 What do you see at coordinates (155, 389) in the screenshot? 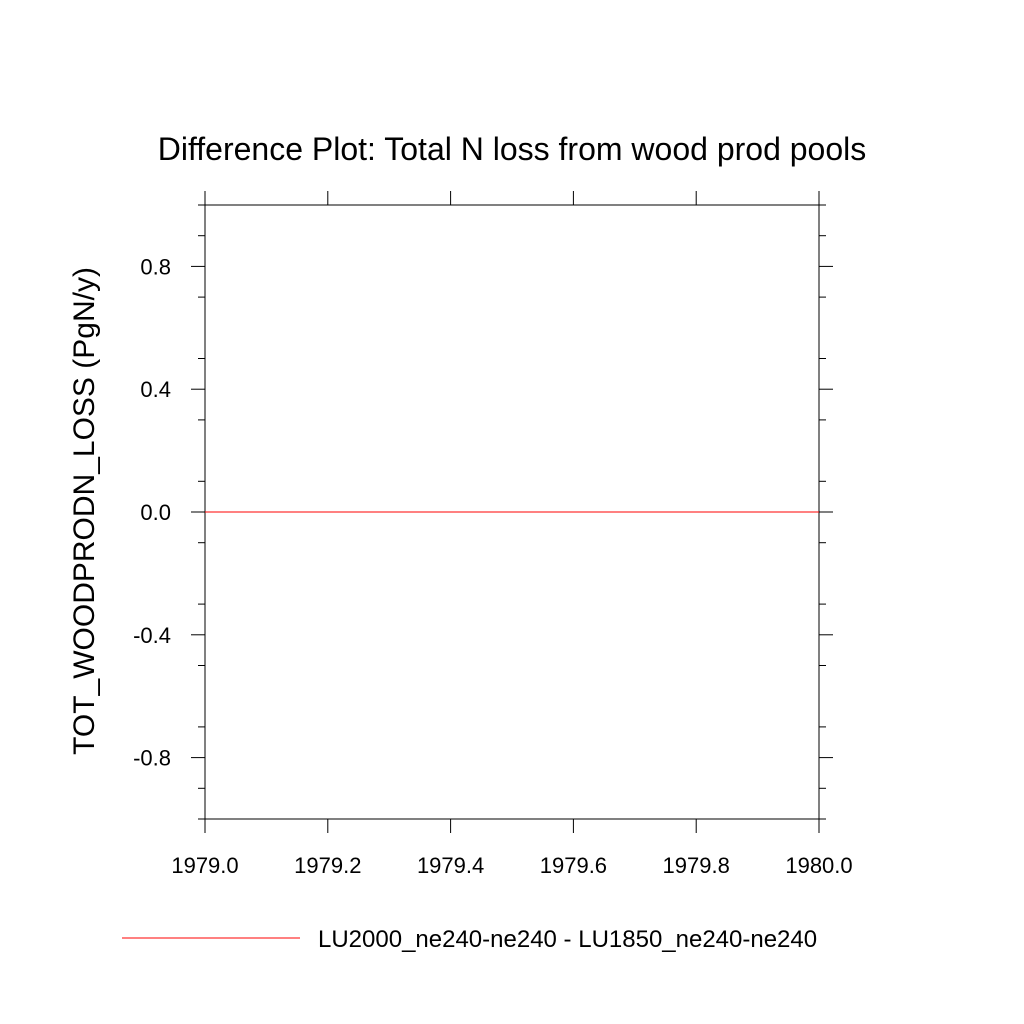
I see `y-tick-label: 0.4` at bounding box center [155, 389].